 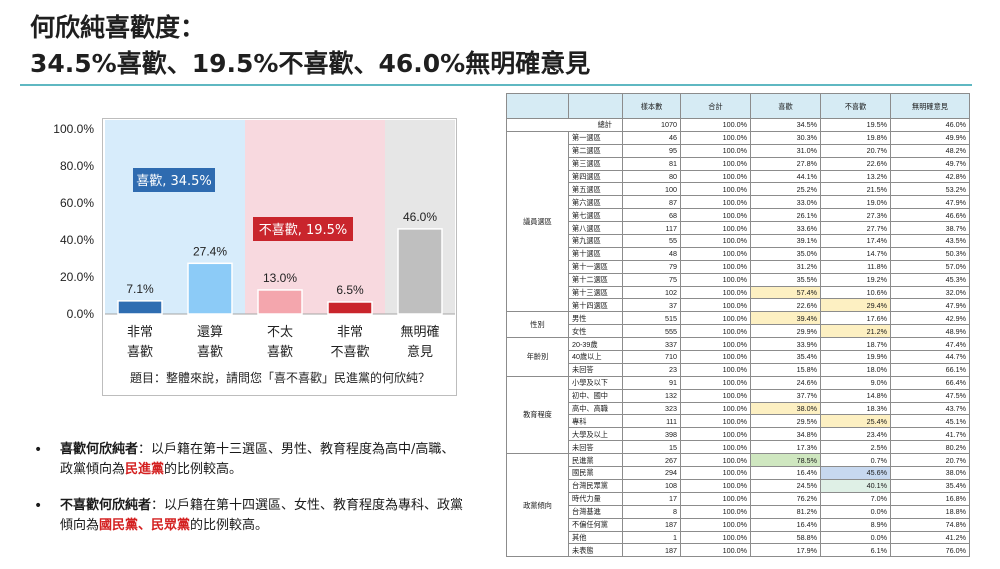 I want to click on table-cell: 57.0%, so click(x=930, y=266).